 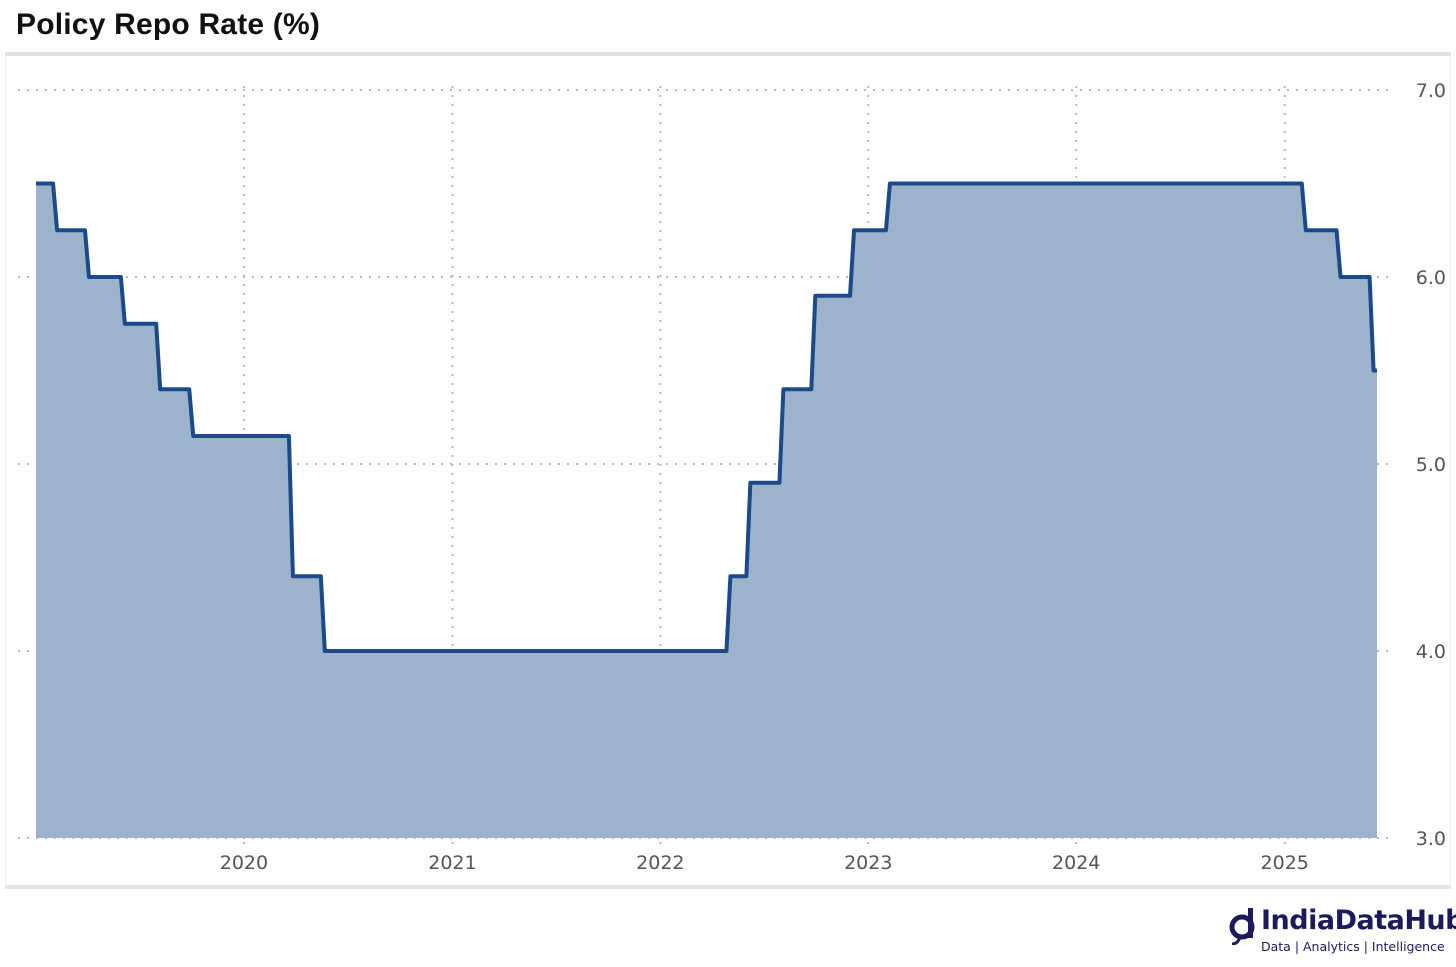 What do you see at coordinates (1242, 926) in the screenshot?
I see `brand-mark-icon` at bounding box center [1242, 926].